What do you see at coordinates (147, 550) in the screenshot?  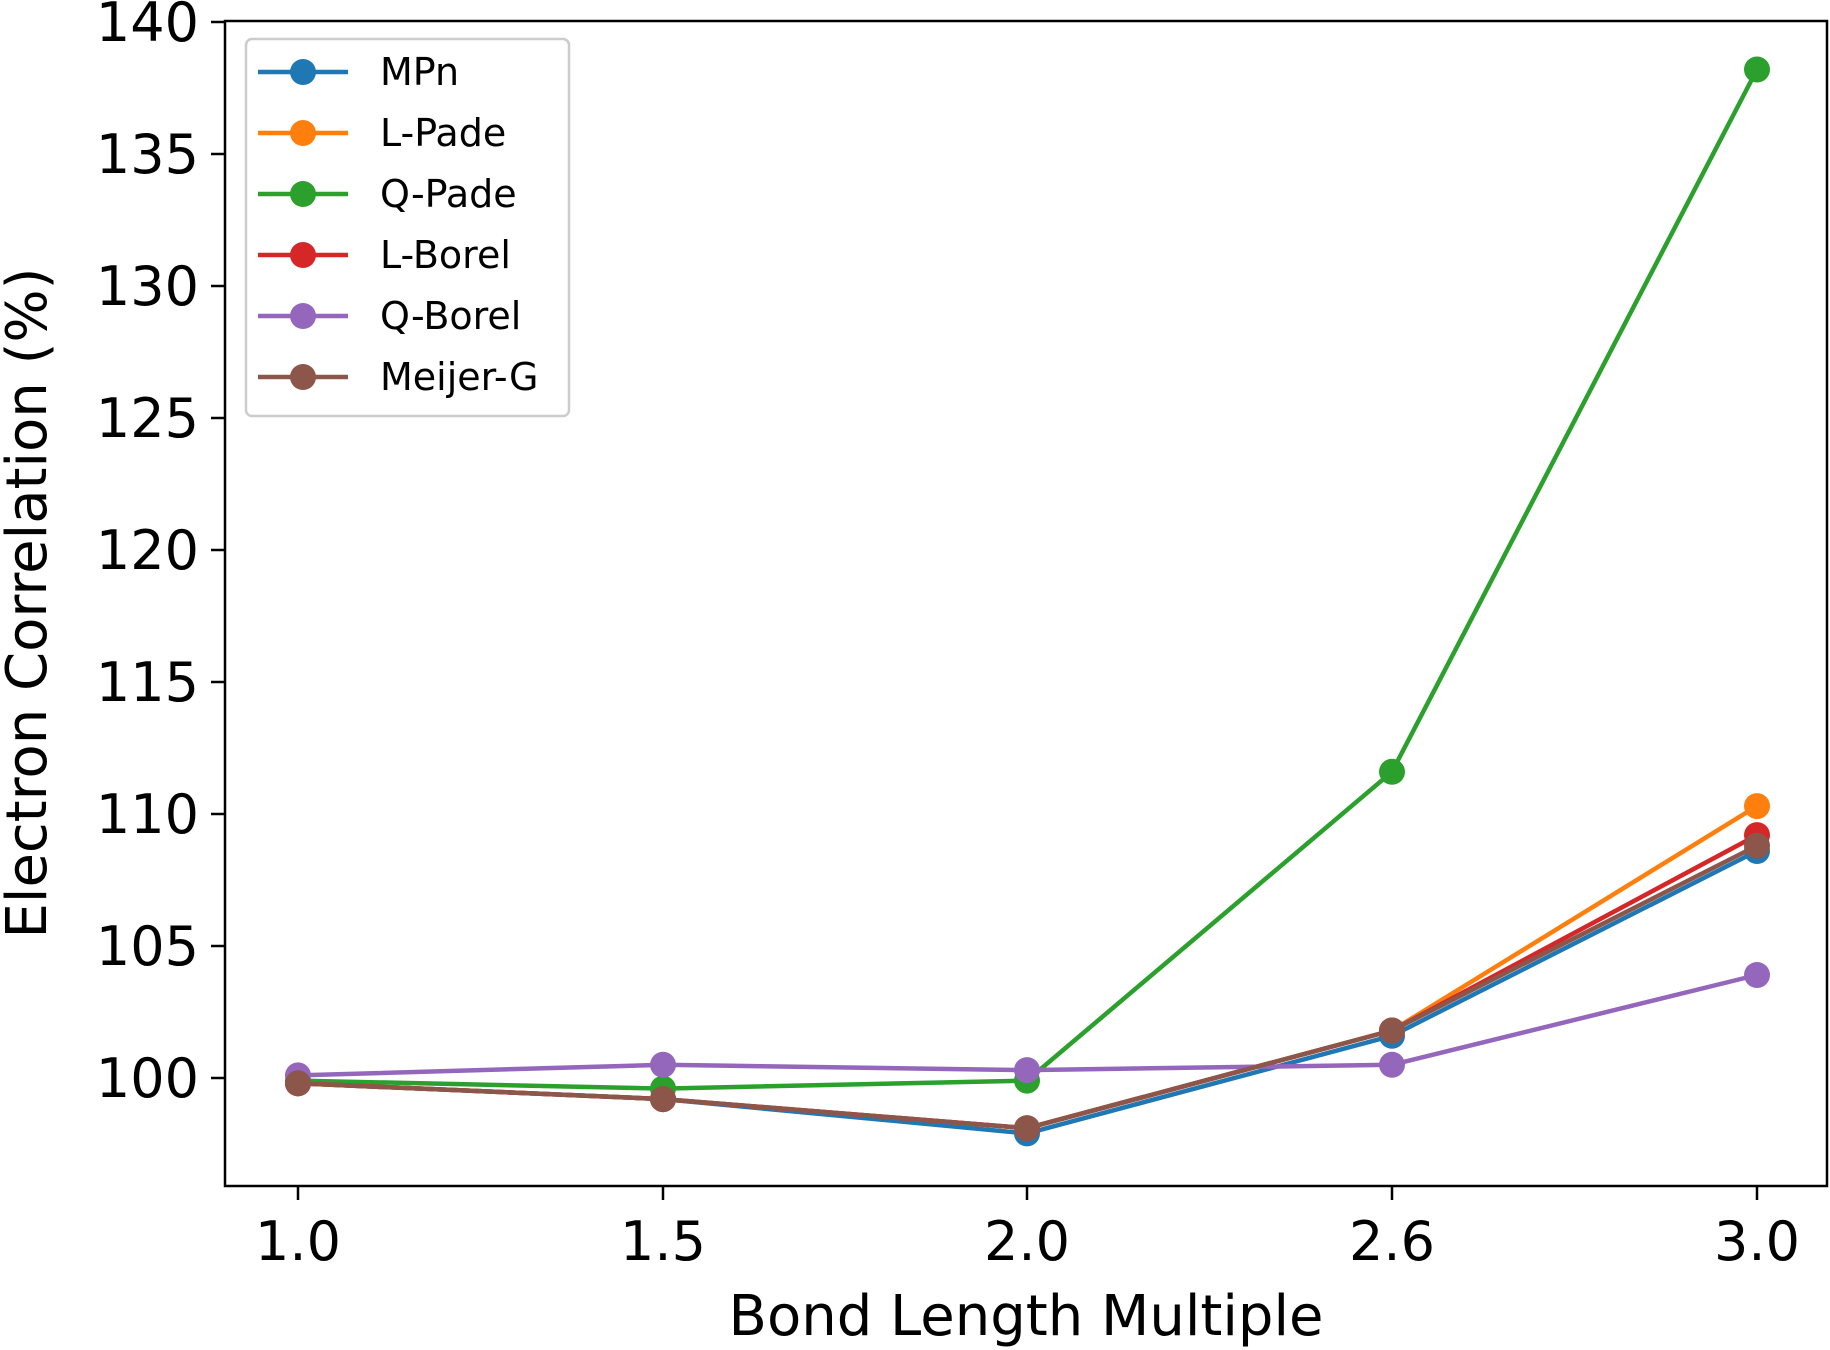 I see `y-tick-label: 120` at bounding box center [147, 550].